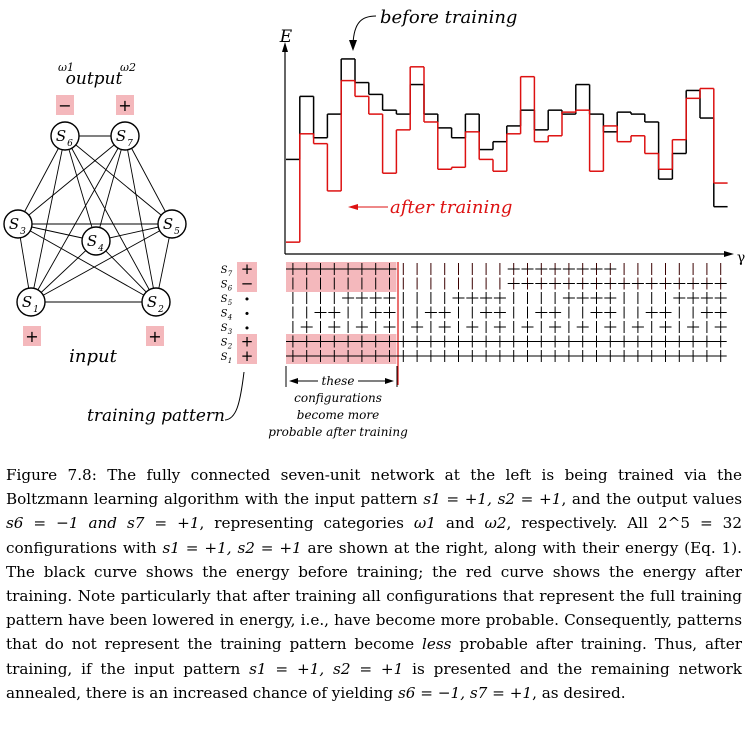 The width and height of the screenshot is (748, 732). What do you see at coordinates (128, 67) in the screenshot?
I see `omega2-label: ω2` at bounding box center [128, 67].